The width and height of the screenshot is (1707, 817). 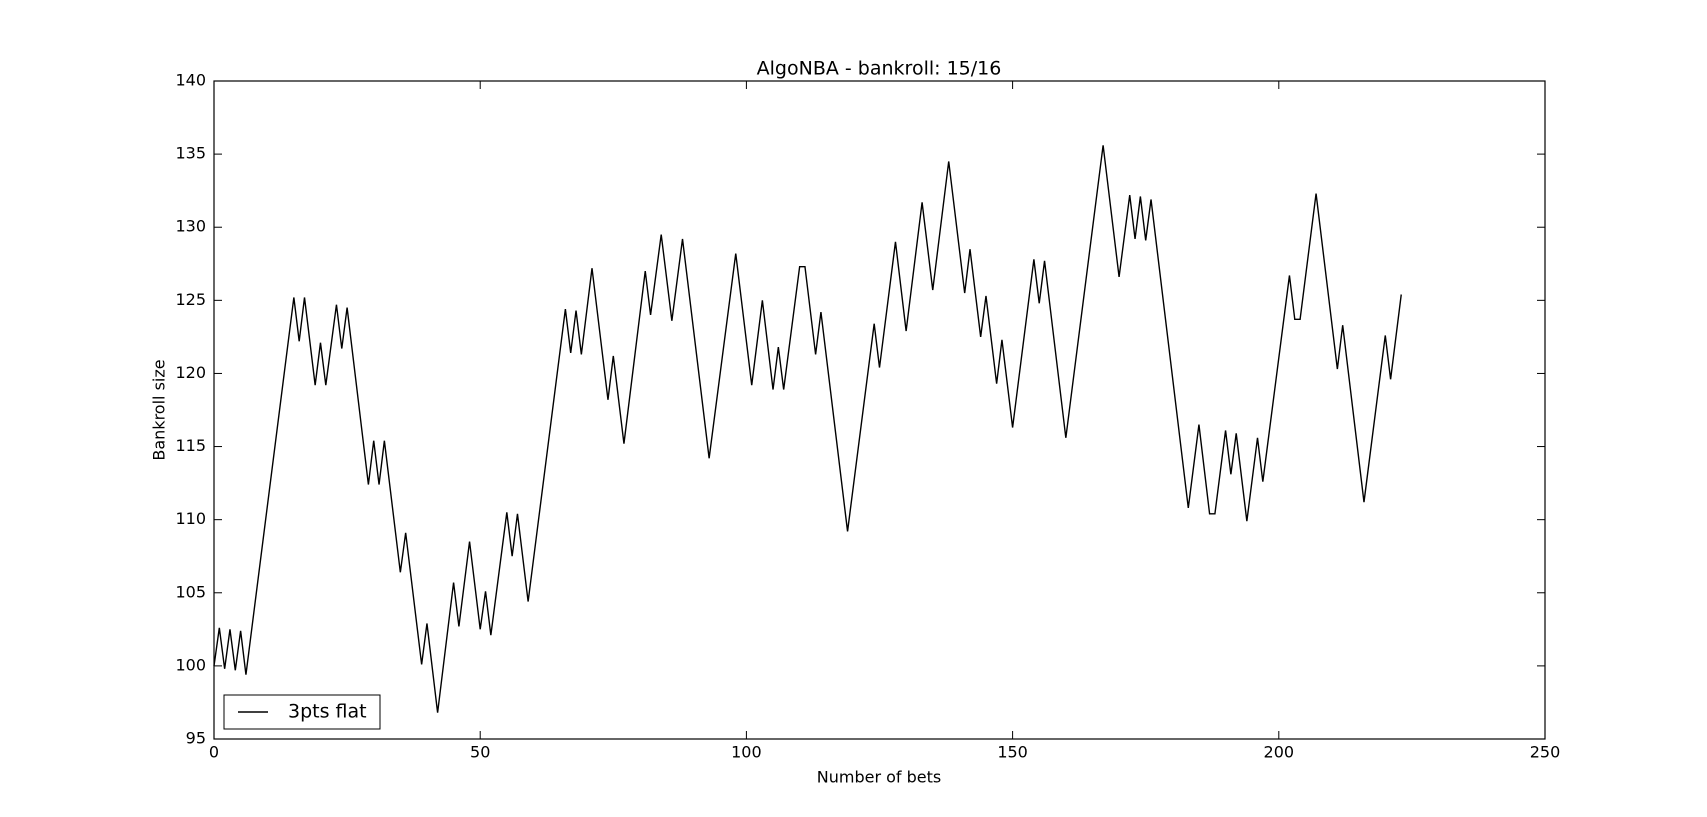 What do you see at coordinates (1545, 752) in the screenshot?
I see `x-tick-label: 250` at bounding box center [1545, 752].